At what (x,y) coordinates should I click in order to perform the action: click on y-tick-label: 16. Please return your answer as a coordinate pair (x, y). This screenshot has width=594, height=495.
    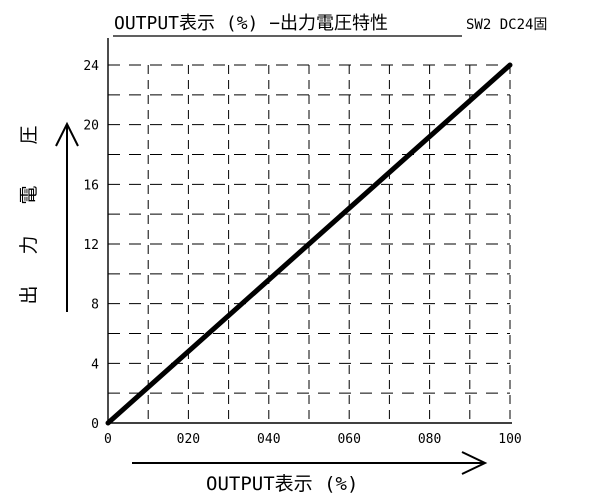
    Looking at the image, I should click on (91, 185).